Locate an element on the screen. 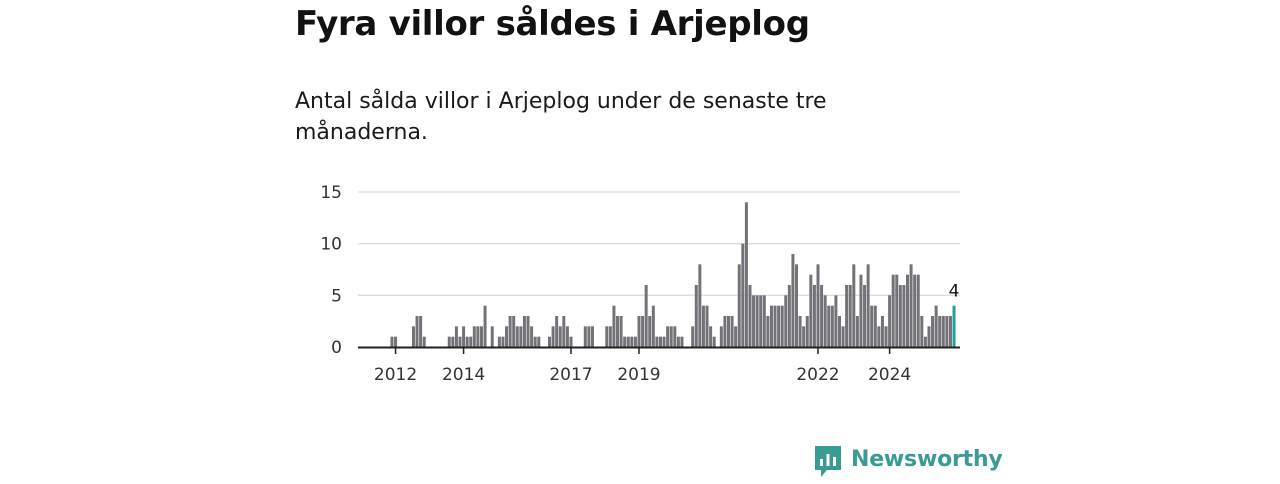  newsworthy-chart-icon is located at coordinates (828, 461).